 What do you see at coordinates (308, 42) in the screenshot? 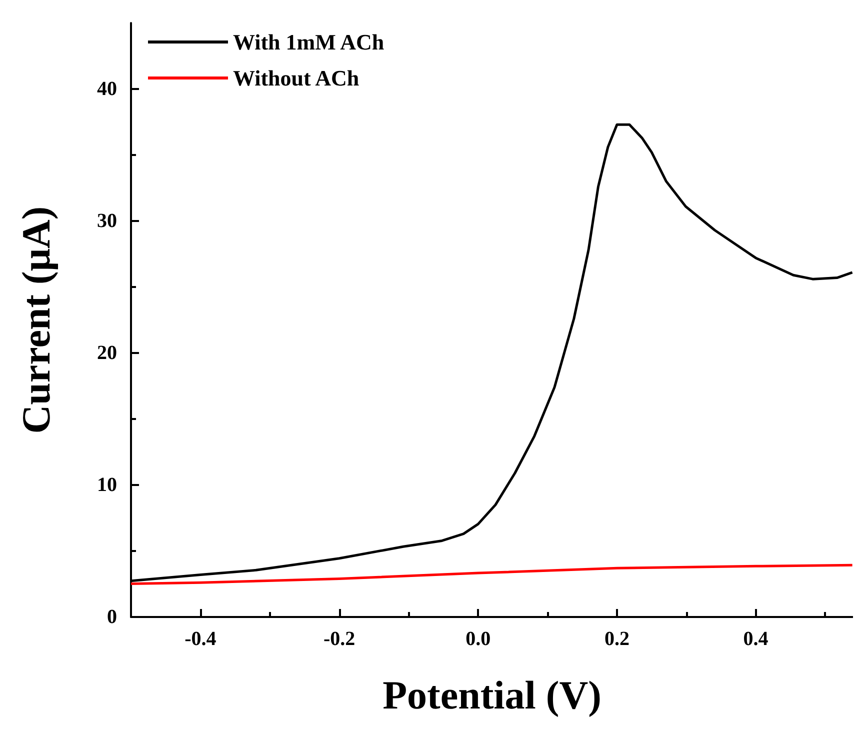
I see `legend-label: With 1mM ACh` at bounding box center [308, 42].